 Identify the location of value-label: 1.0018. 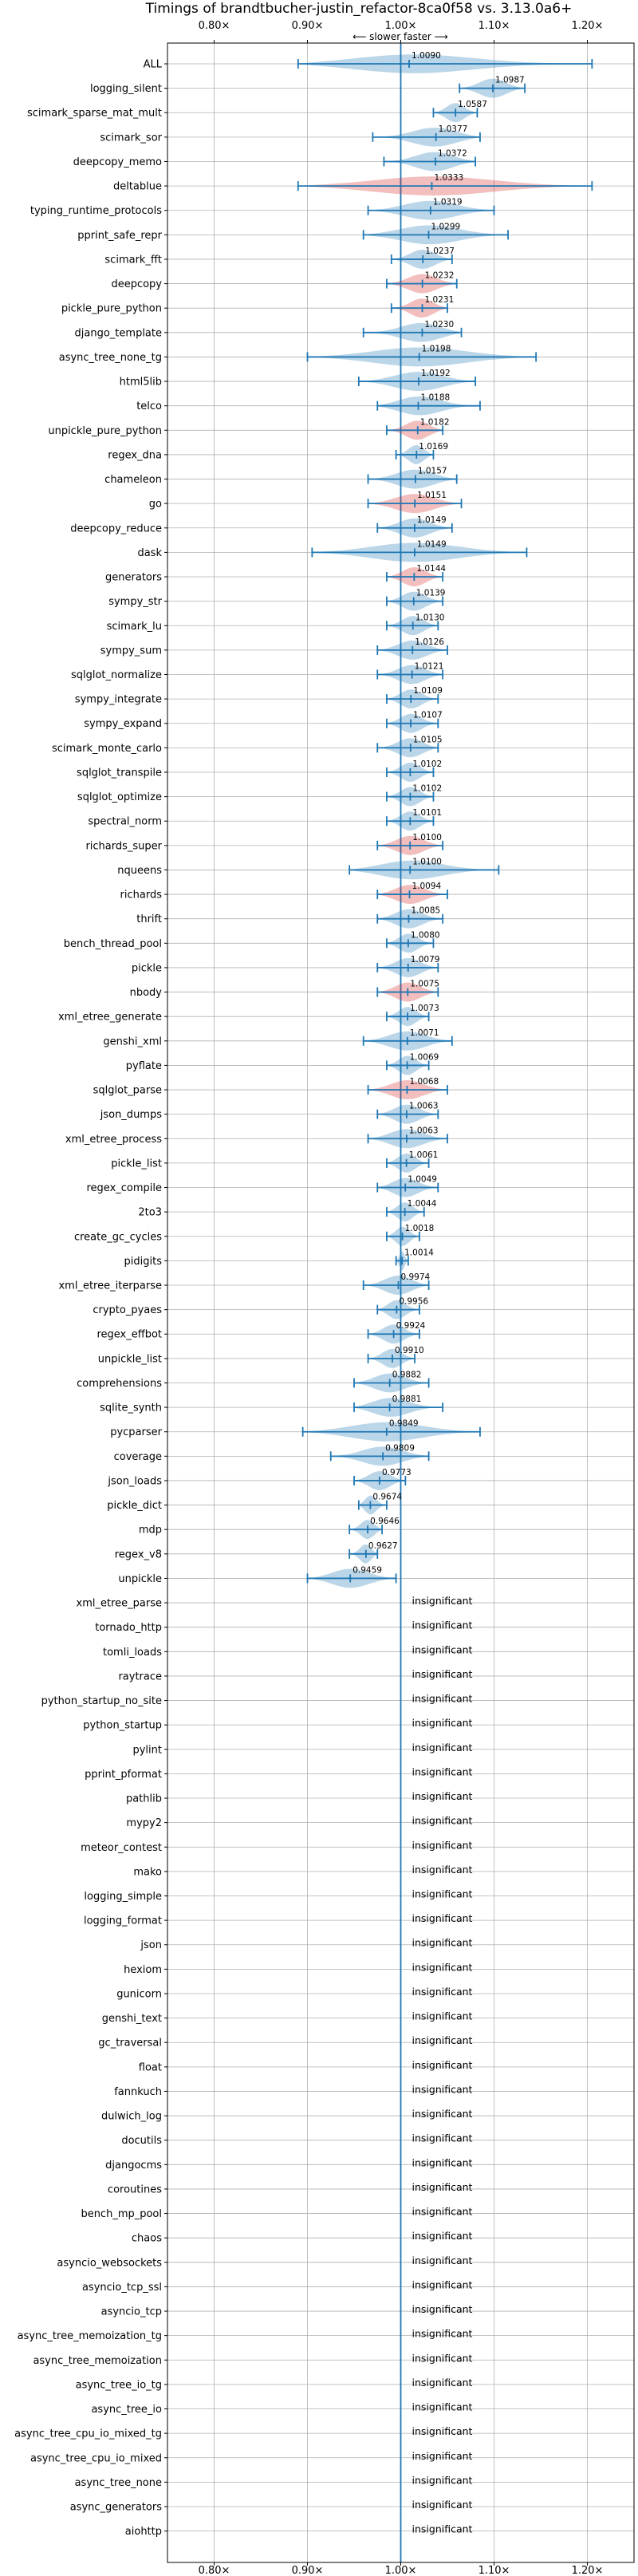
(420, 1228).